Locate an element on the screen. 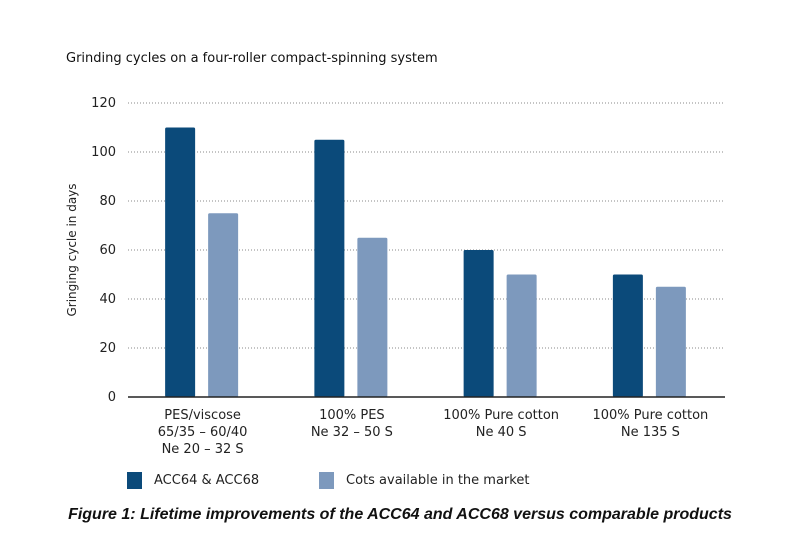 The height and width of the screenshot is (538, 800). y-tick-label: 0 is located at coordinates (112, 397).